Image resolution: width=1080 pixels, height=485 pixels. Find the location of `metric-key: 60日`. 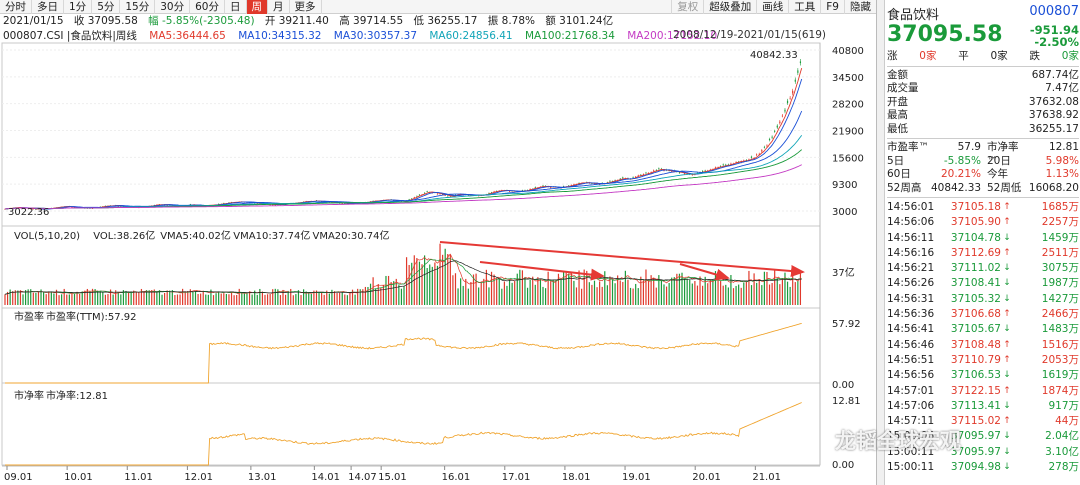

metric-key: 60日 is located at coordinates (899, 174).